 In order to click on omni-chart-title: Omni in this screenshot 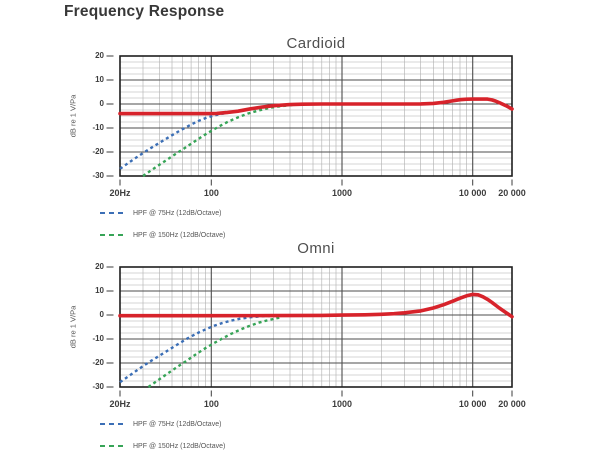, I will do `click(316, 248)`.